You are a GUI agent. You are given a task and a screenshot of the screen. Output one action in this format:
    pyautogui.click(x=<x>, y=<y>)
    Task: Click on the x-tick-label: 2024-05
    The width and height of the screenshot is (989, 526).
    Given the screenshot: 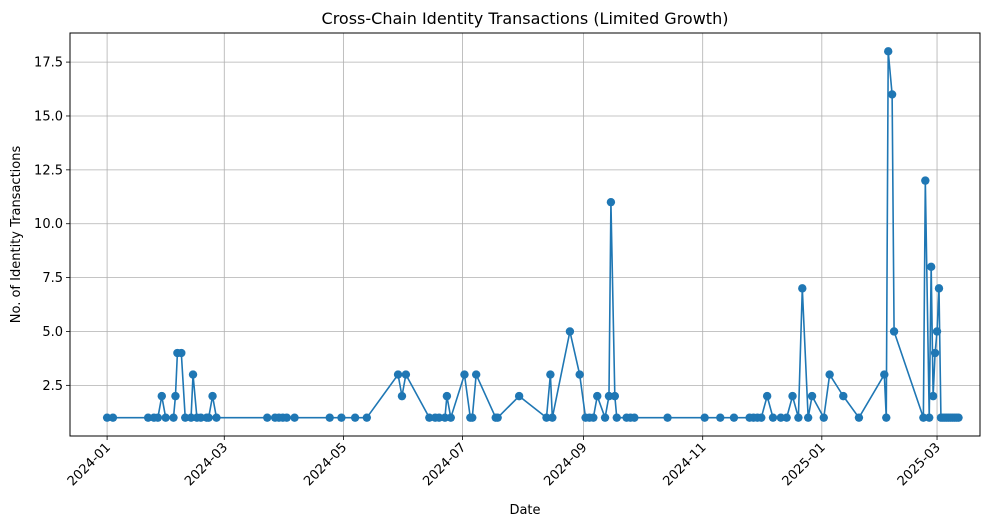 What is the action you would take?
    pyautogui.click(x=325, y=464)
    